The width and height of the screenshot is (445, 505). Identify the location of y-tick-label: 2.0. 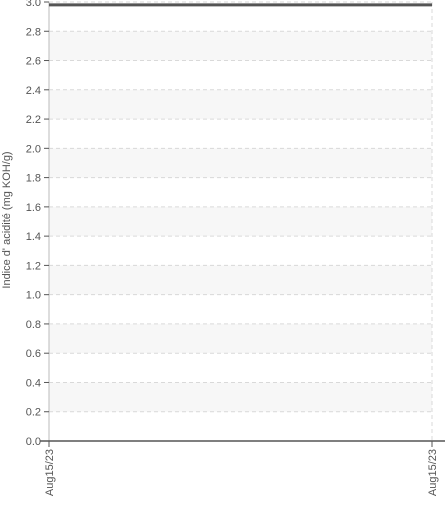
(33, 149).